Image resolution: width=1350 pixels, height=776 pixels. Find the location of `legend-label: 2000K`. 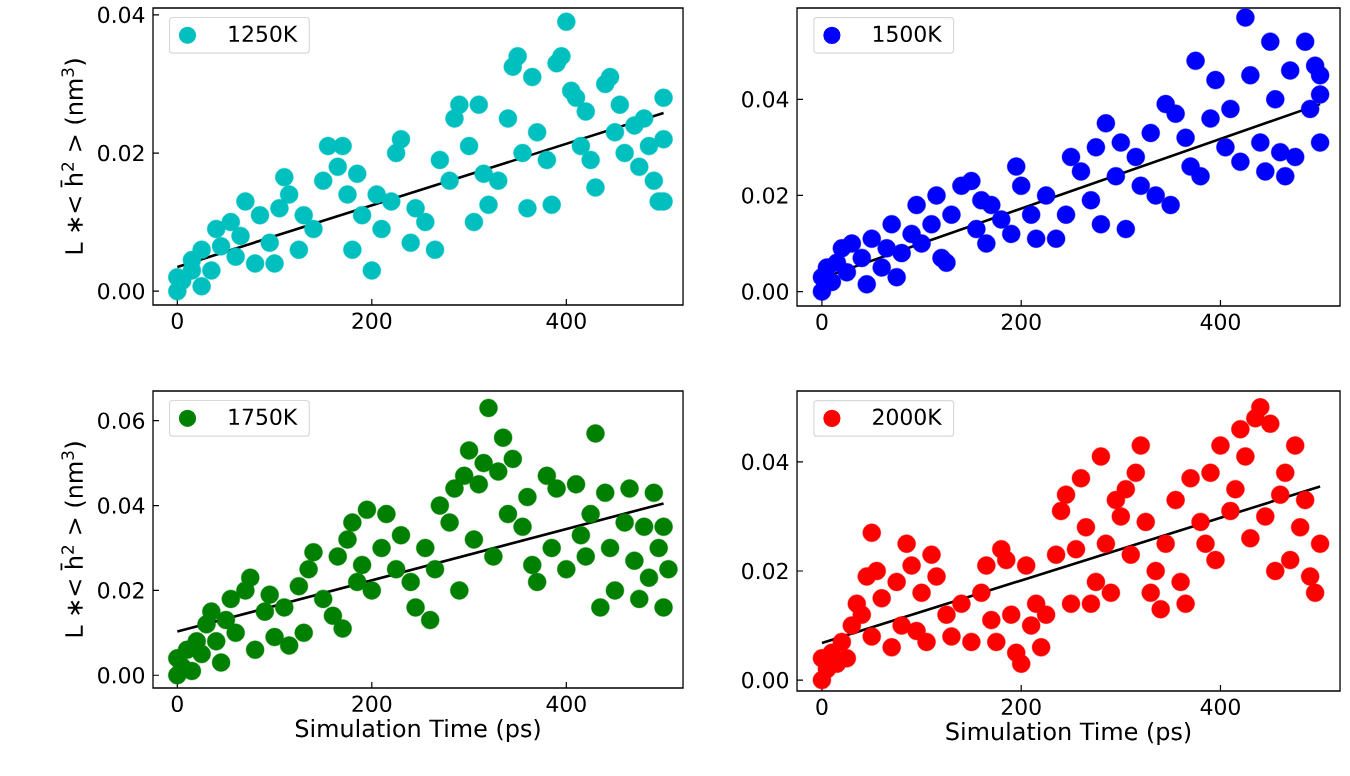

legend-label: 2000K is located at coordinates (908, 417).